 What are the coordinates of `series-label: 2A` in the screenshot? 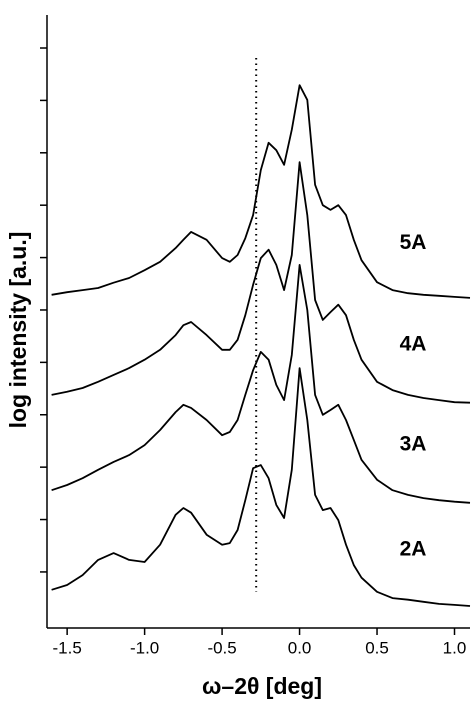 It's located at (413, 548).